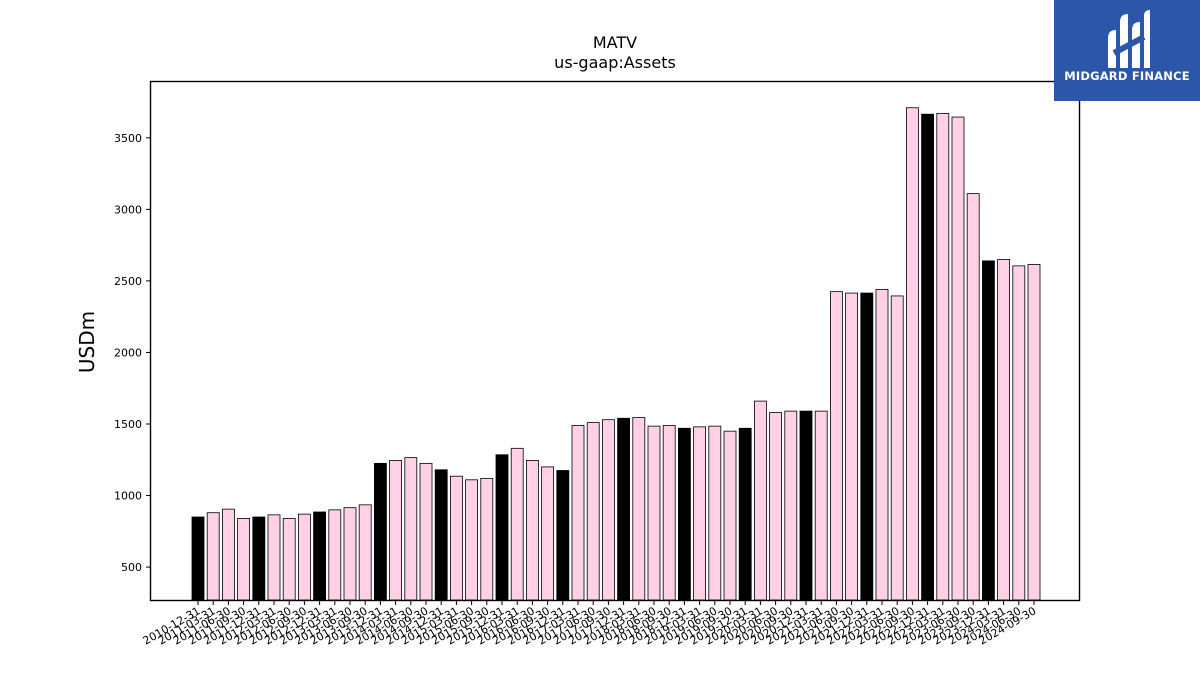 The height and width of the screenshot is (675, 1200). I want to click on brand-name: MIDGARD FINANCE, so click(1127, 76).